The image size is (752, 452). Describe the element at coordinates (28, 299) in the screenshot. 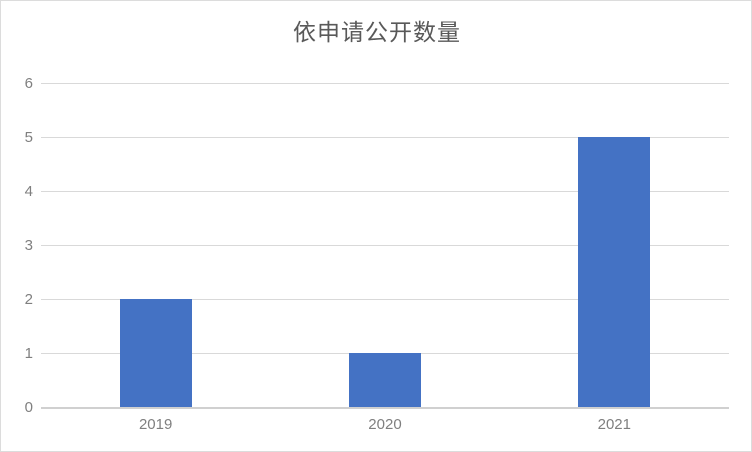

I see `y-axis-tick-label: 2` at that location.